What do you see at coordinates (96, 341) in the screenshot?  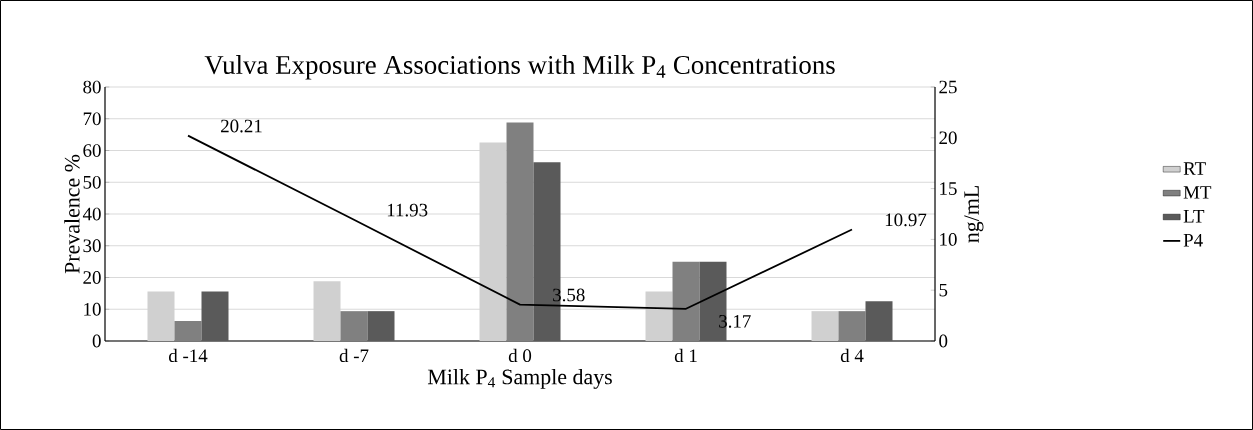 I see `y-tick-label: 0` at bounding box center [96, 341].